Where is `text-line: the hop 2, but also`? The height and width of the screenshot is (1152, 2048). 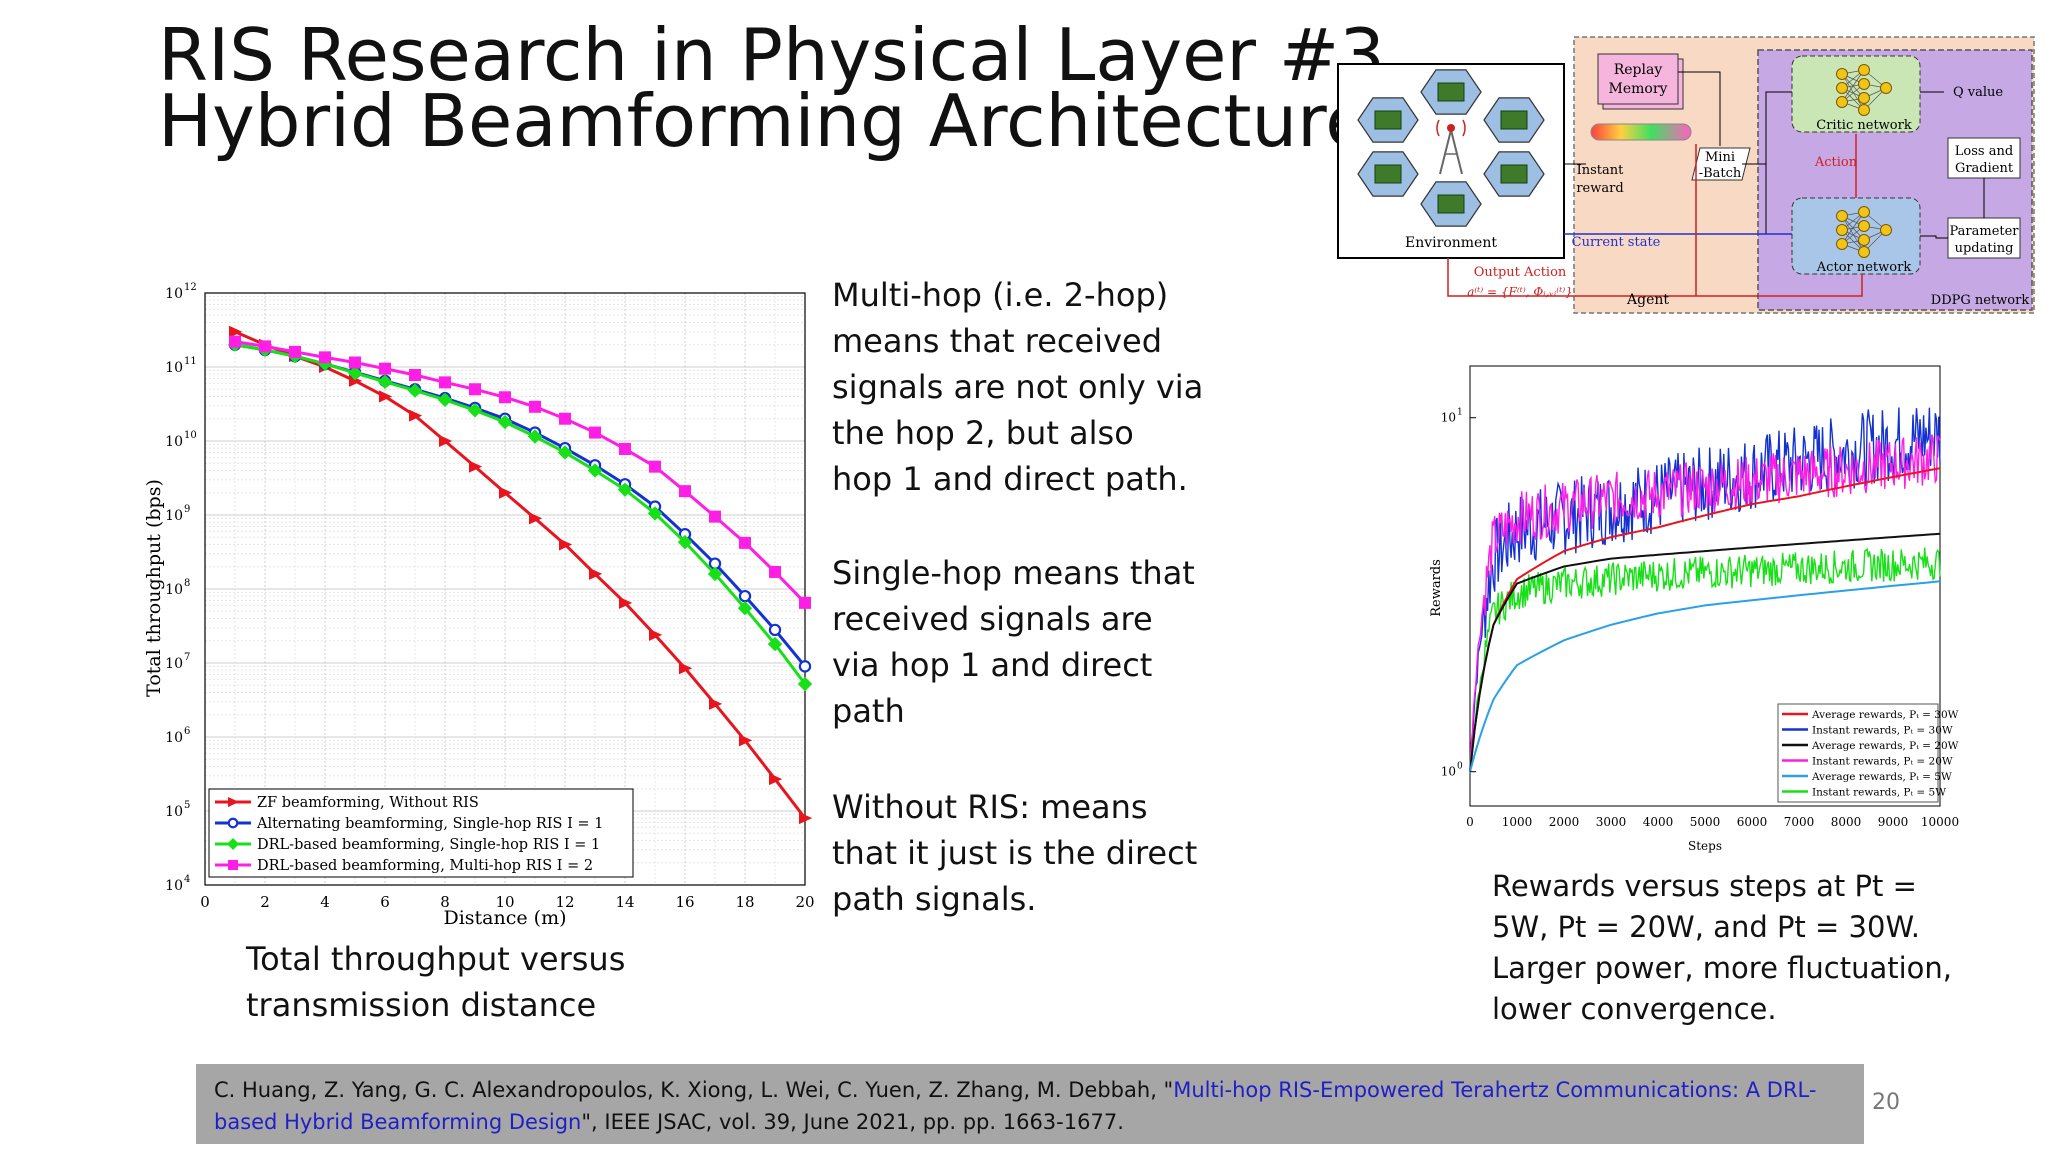 text-line: the hop 2, but also is located at coordinates (983, 433).